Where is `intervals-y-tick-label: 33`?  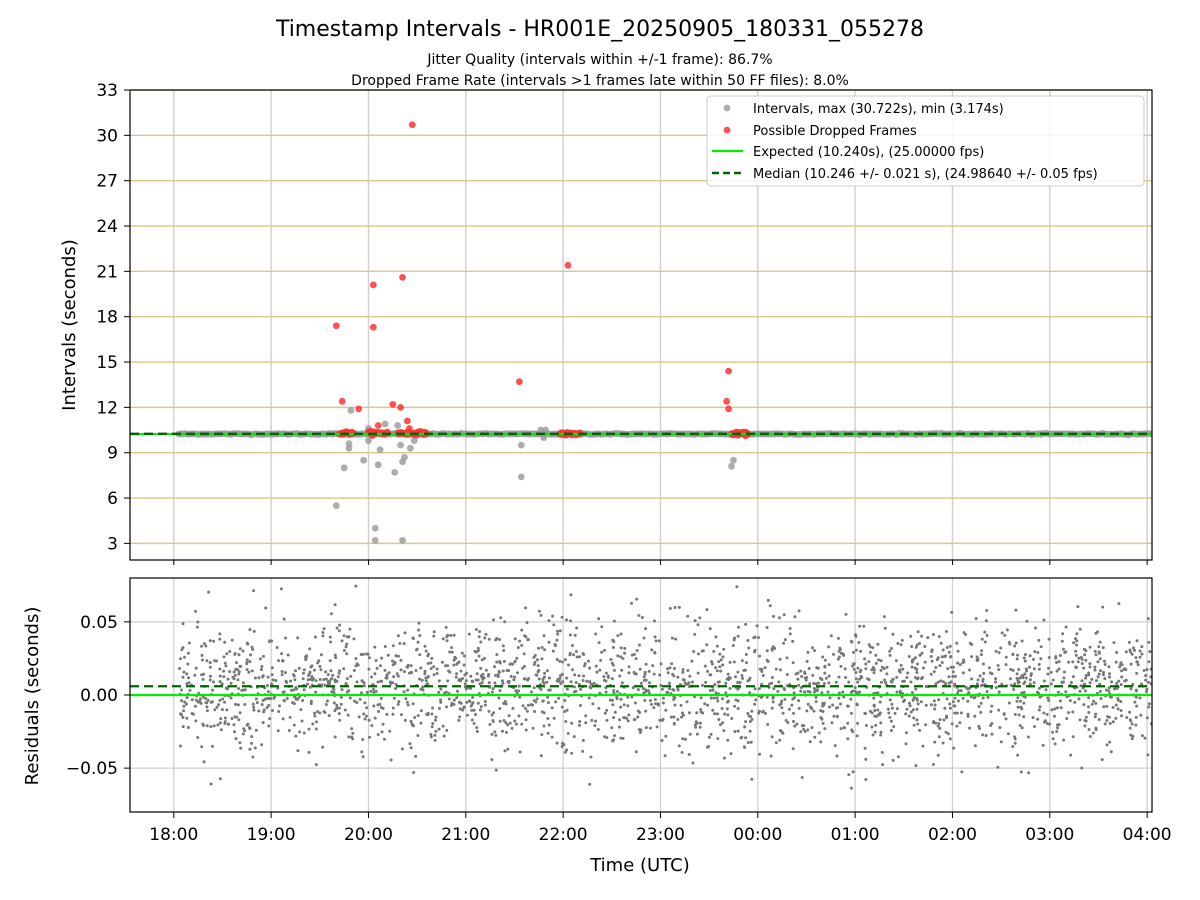
intervals-y-tick-label: 33 is located at coordinates (107, 91).